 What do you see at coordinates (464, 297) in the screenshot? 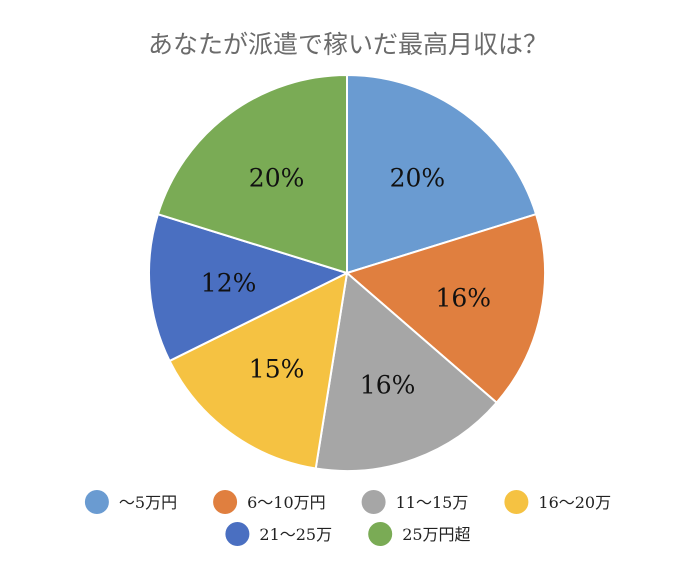
I see `slice-value-label-2: 16%` at bounding box center [464, 297].